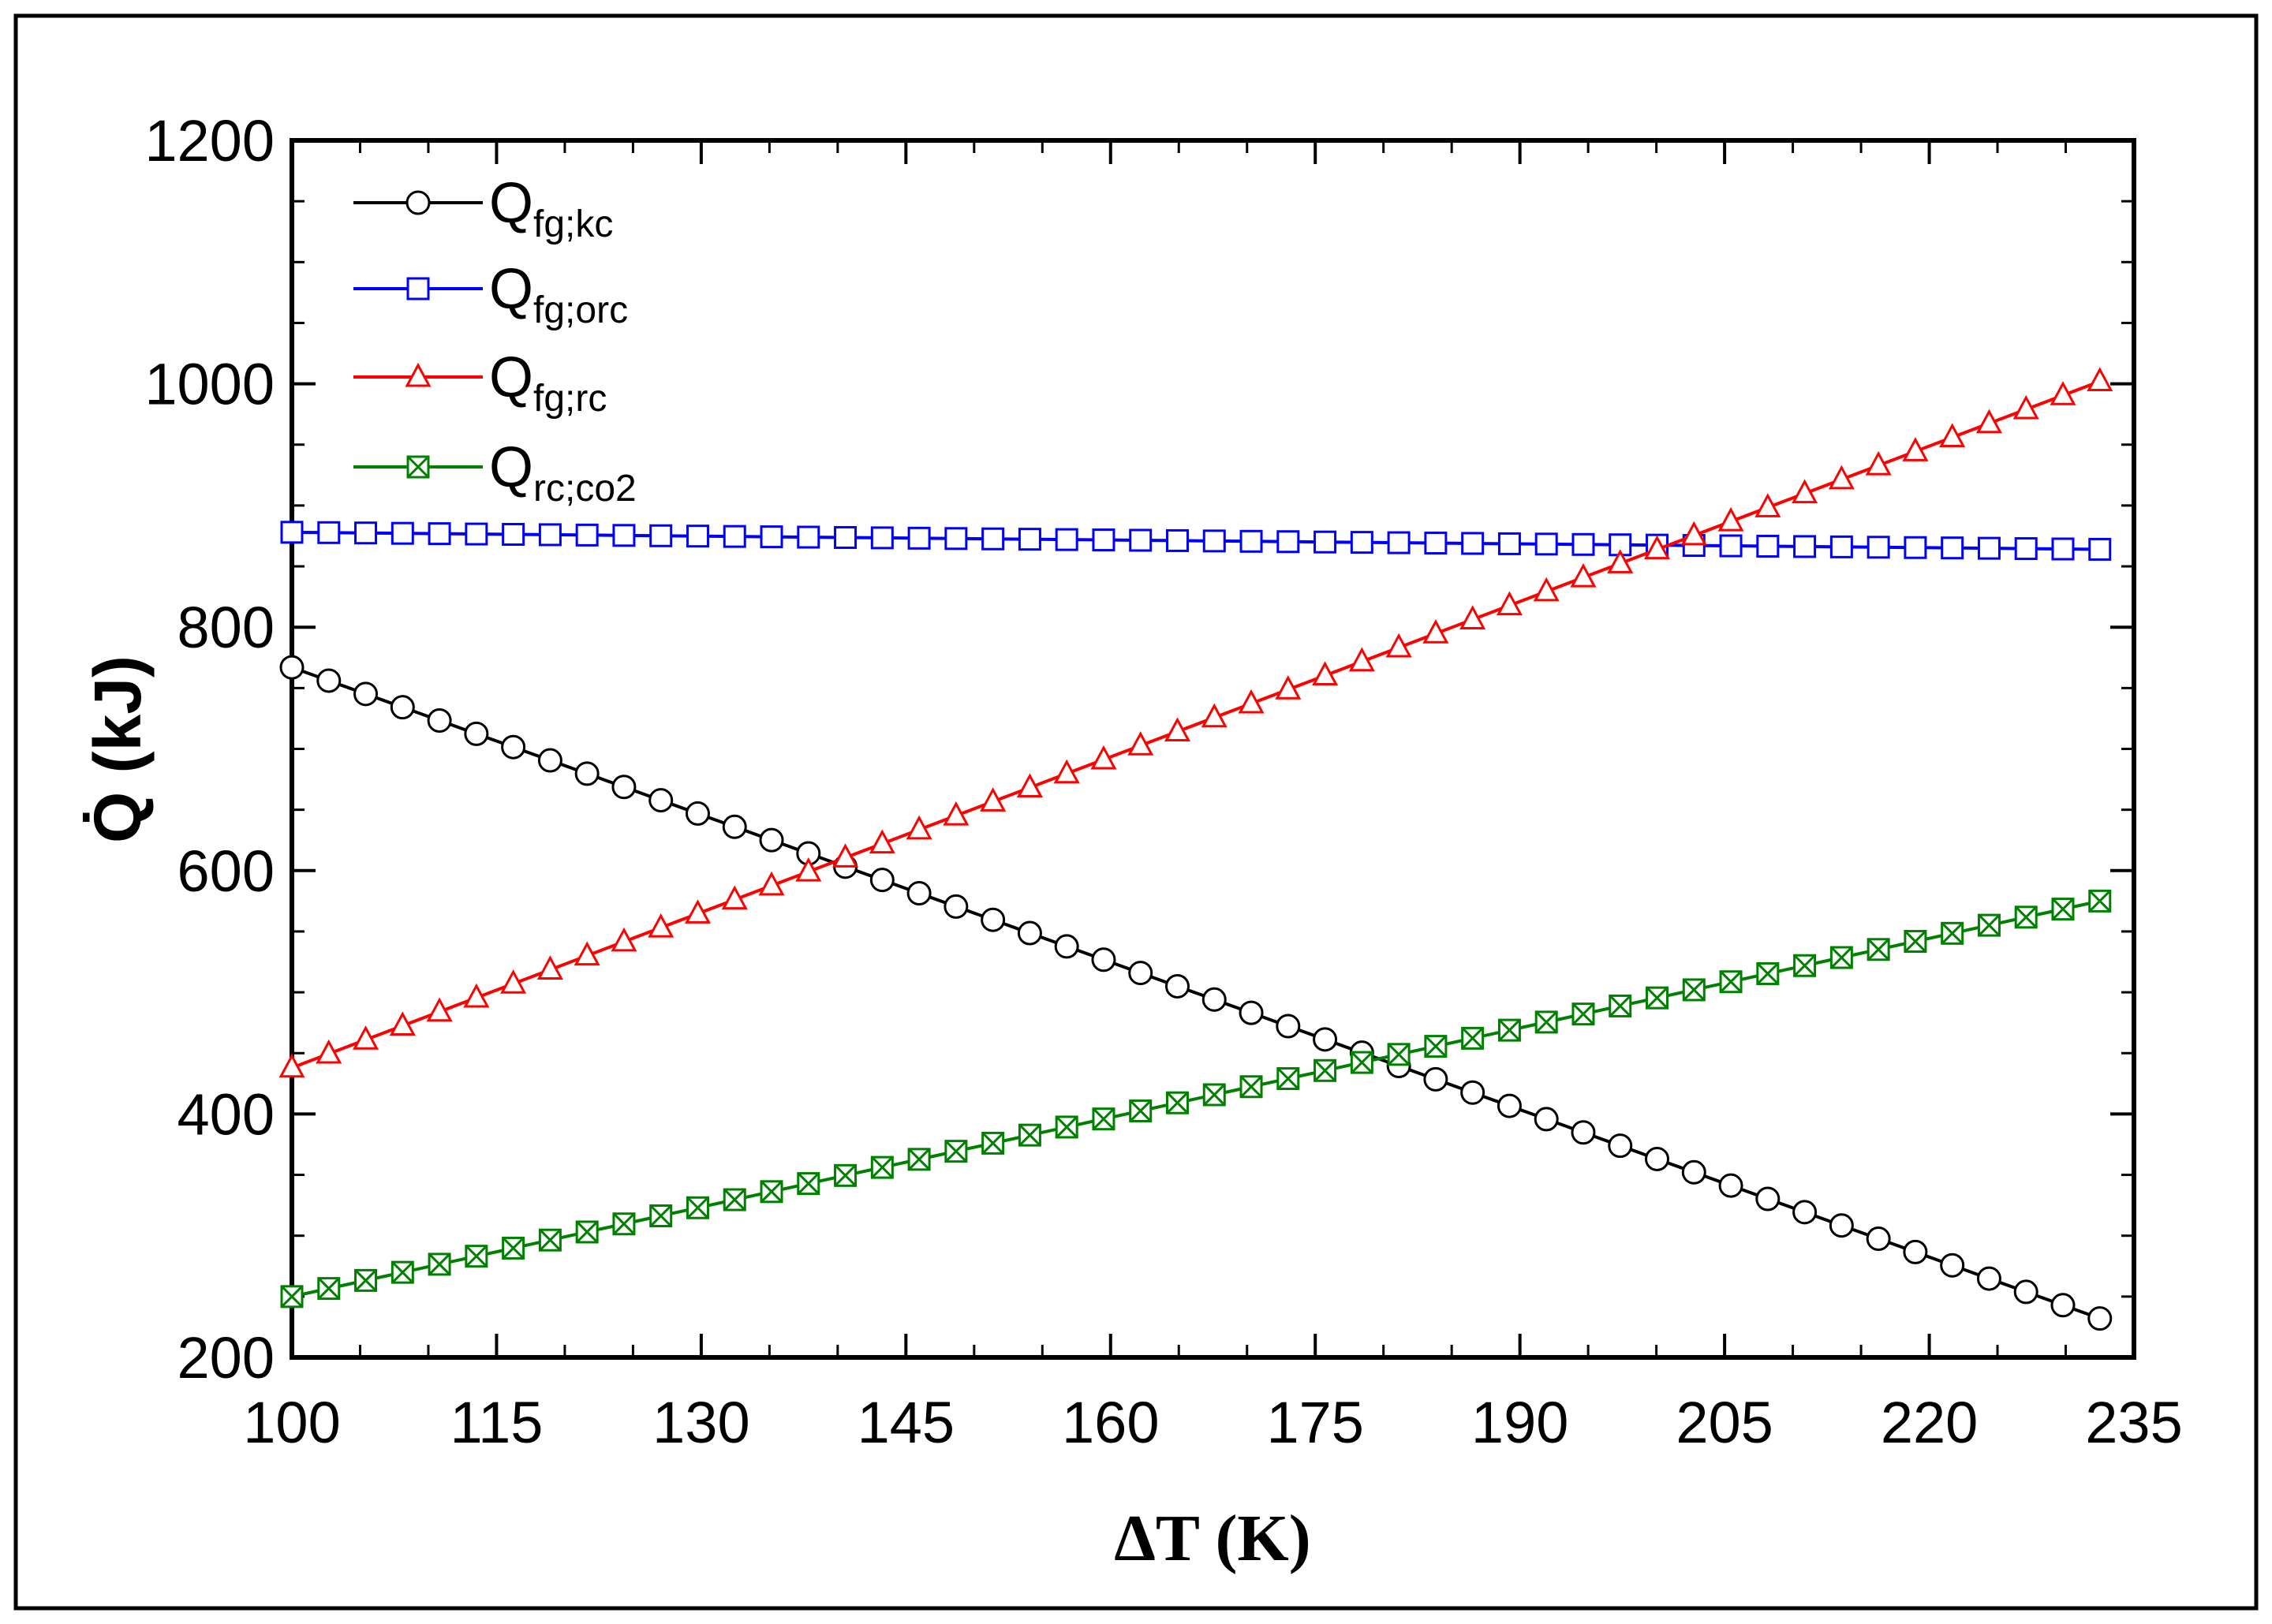 The height and width of the screenshot is (1624, 2272). Describe the element at coordinates (496, 1422) in the screenshot. I see `x-tick-label: 115` at that location.